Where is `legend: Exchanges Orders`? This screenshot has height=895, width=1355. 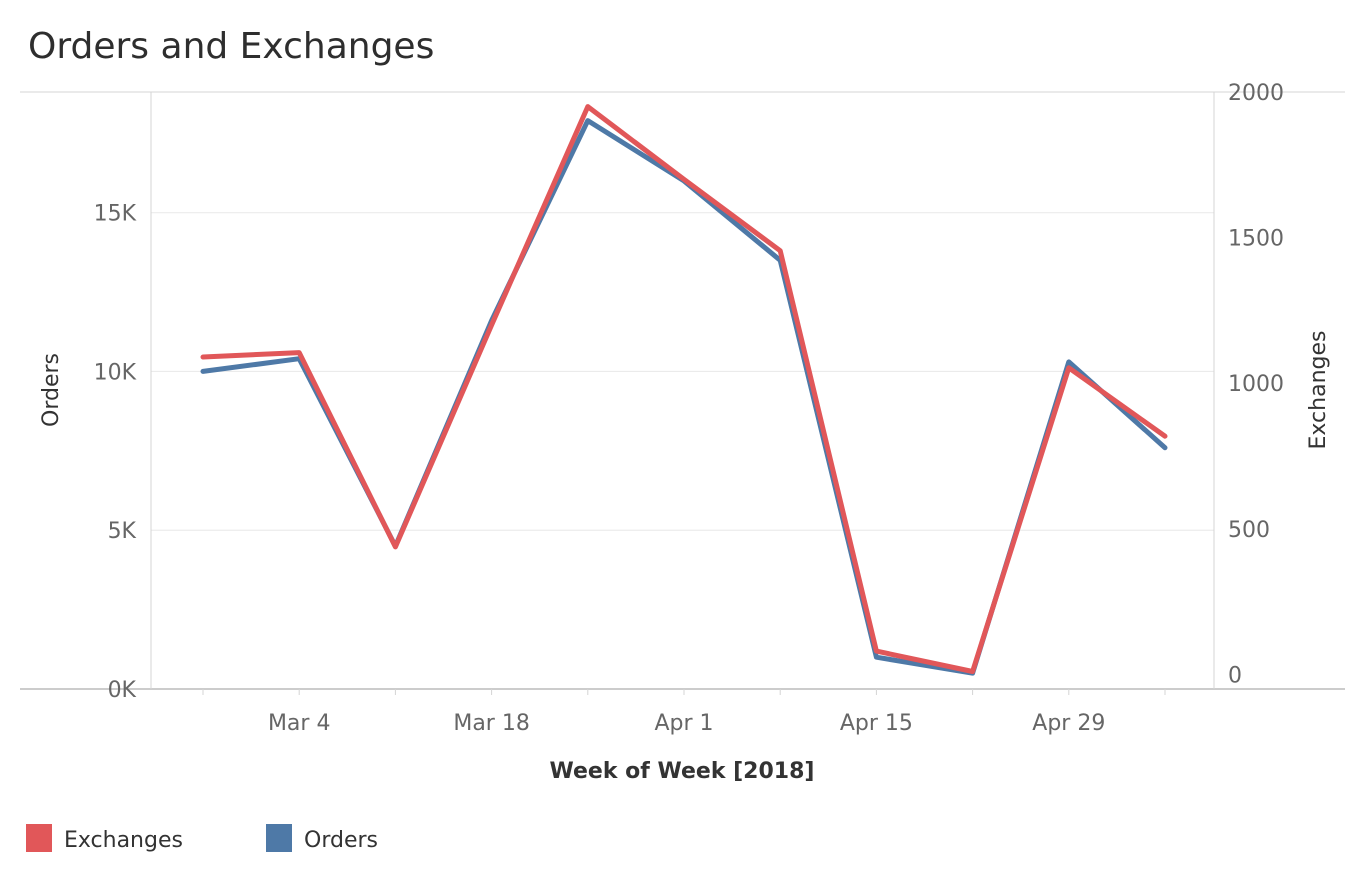
legend: Exchanges Orders is located at coordinates (202, 838).